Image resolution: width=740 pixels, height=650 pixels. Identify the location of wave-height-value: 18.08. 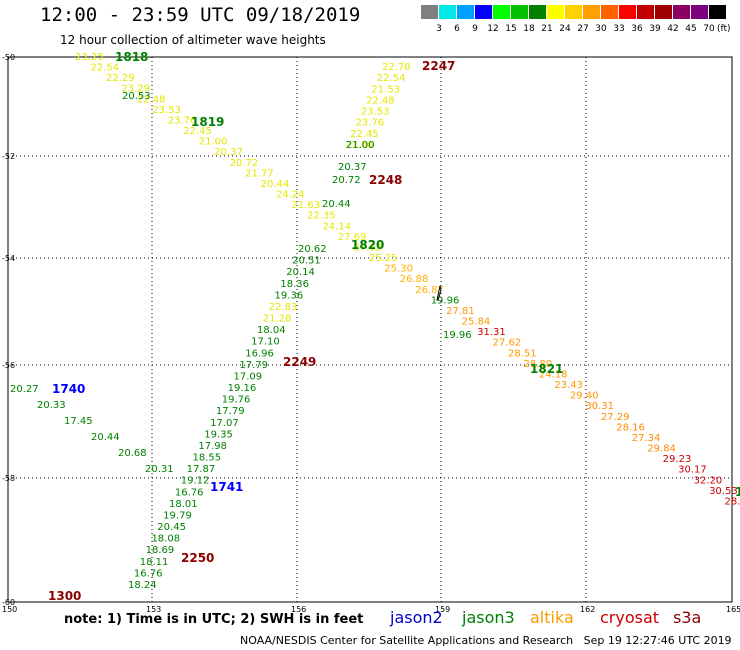
(165, 539).